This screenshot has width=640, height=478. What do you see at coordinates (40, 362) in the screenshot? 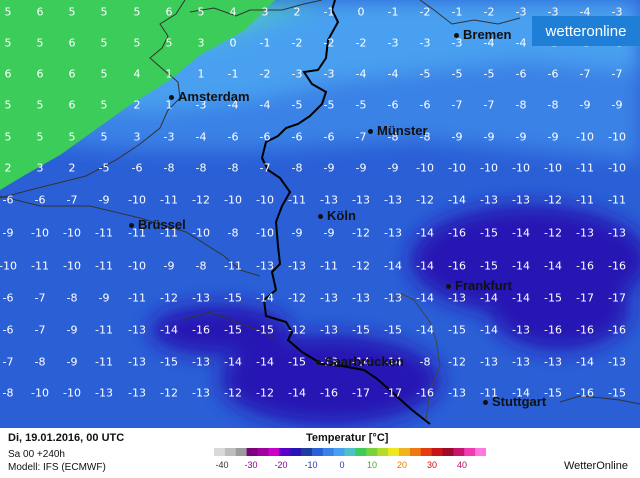
I see `temperature-value: -8` at bounding box center [40, 362].